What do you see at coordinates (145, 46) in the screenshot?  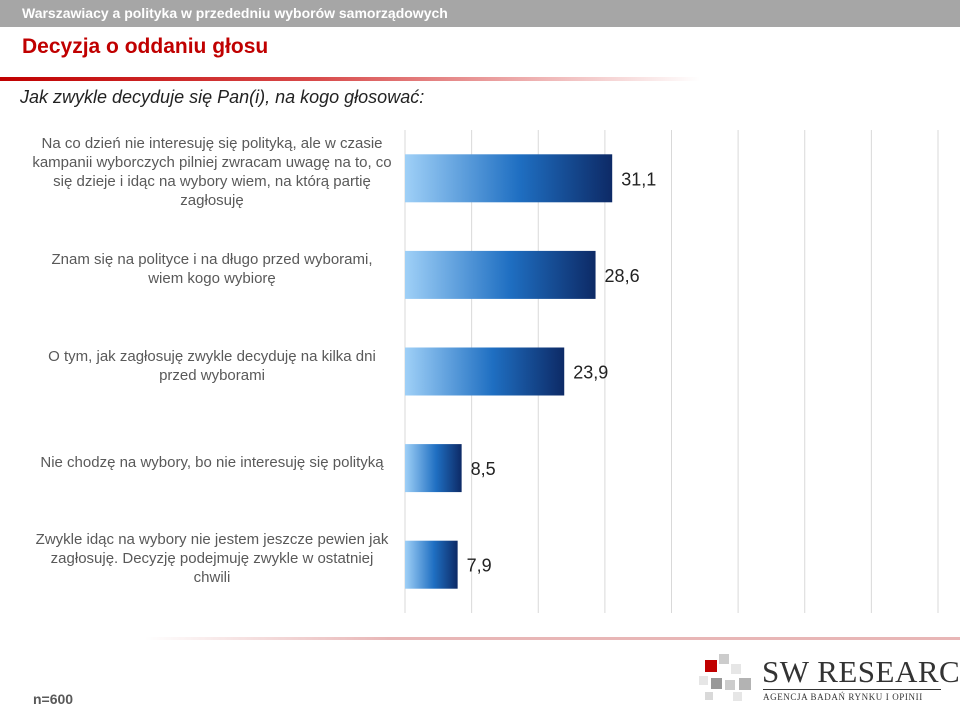 I see `slide-title: Decyzja o oddaniu głosu` at bounding box center [145, 46].